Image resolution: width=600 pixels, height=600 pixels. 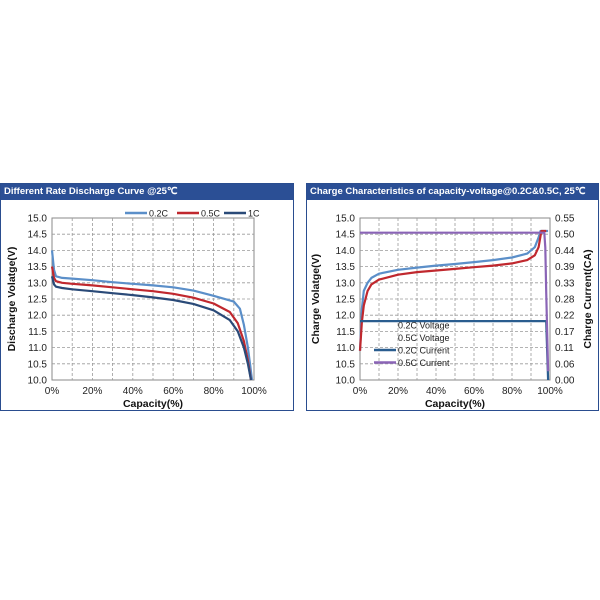 I want to click on y-right-tick-label: 0.55, so click(x=565, y=219).